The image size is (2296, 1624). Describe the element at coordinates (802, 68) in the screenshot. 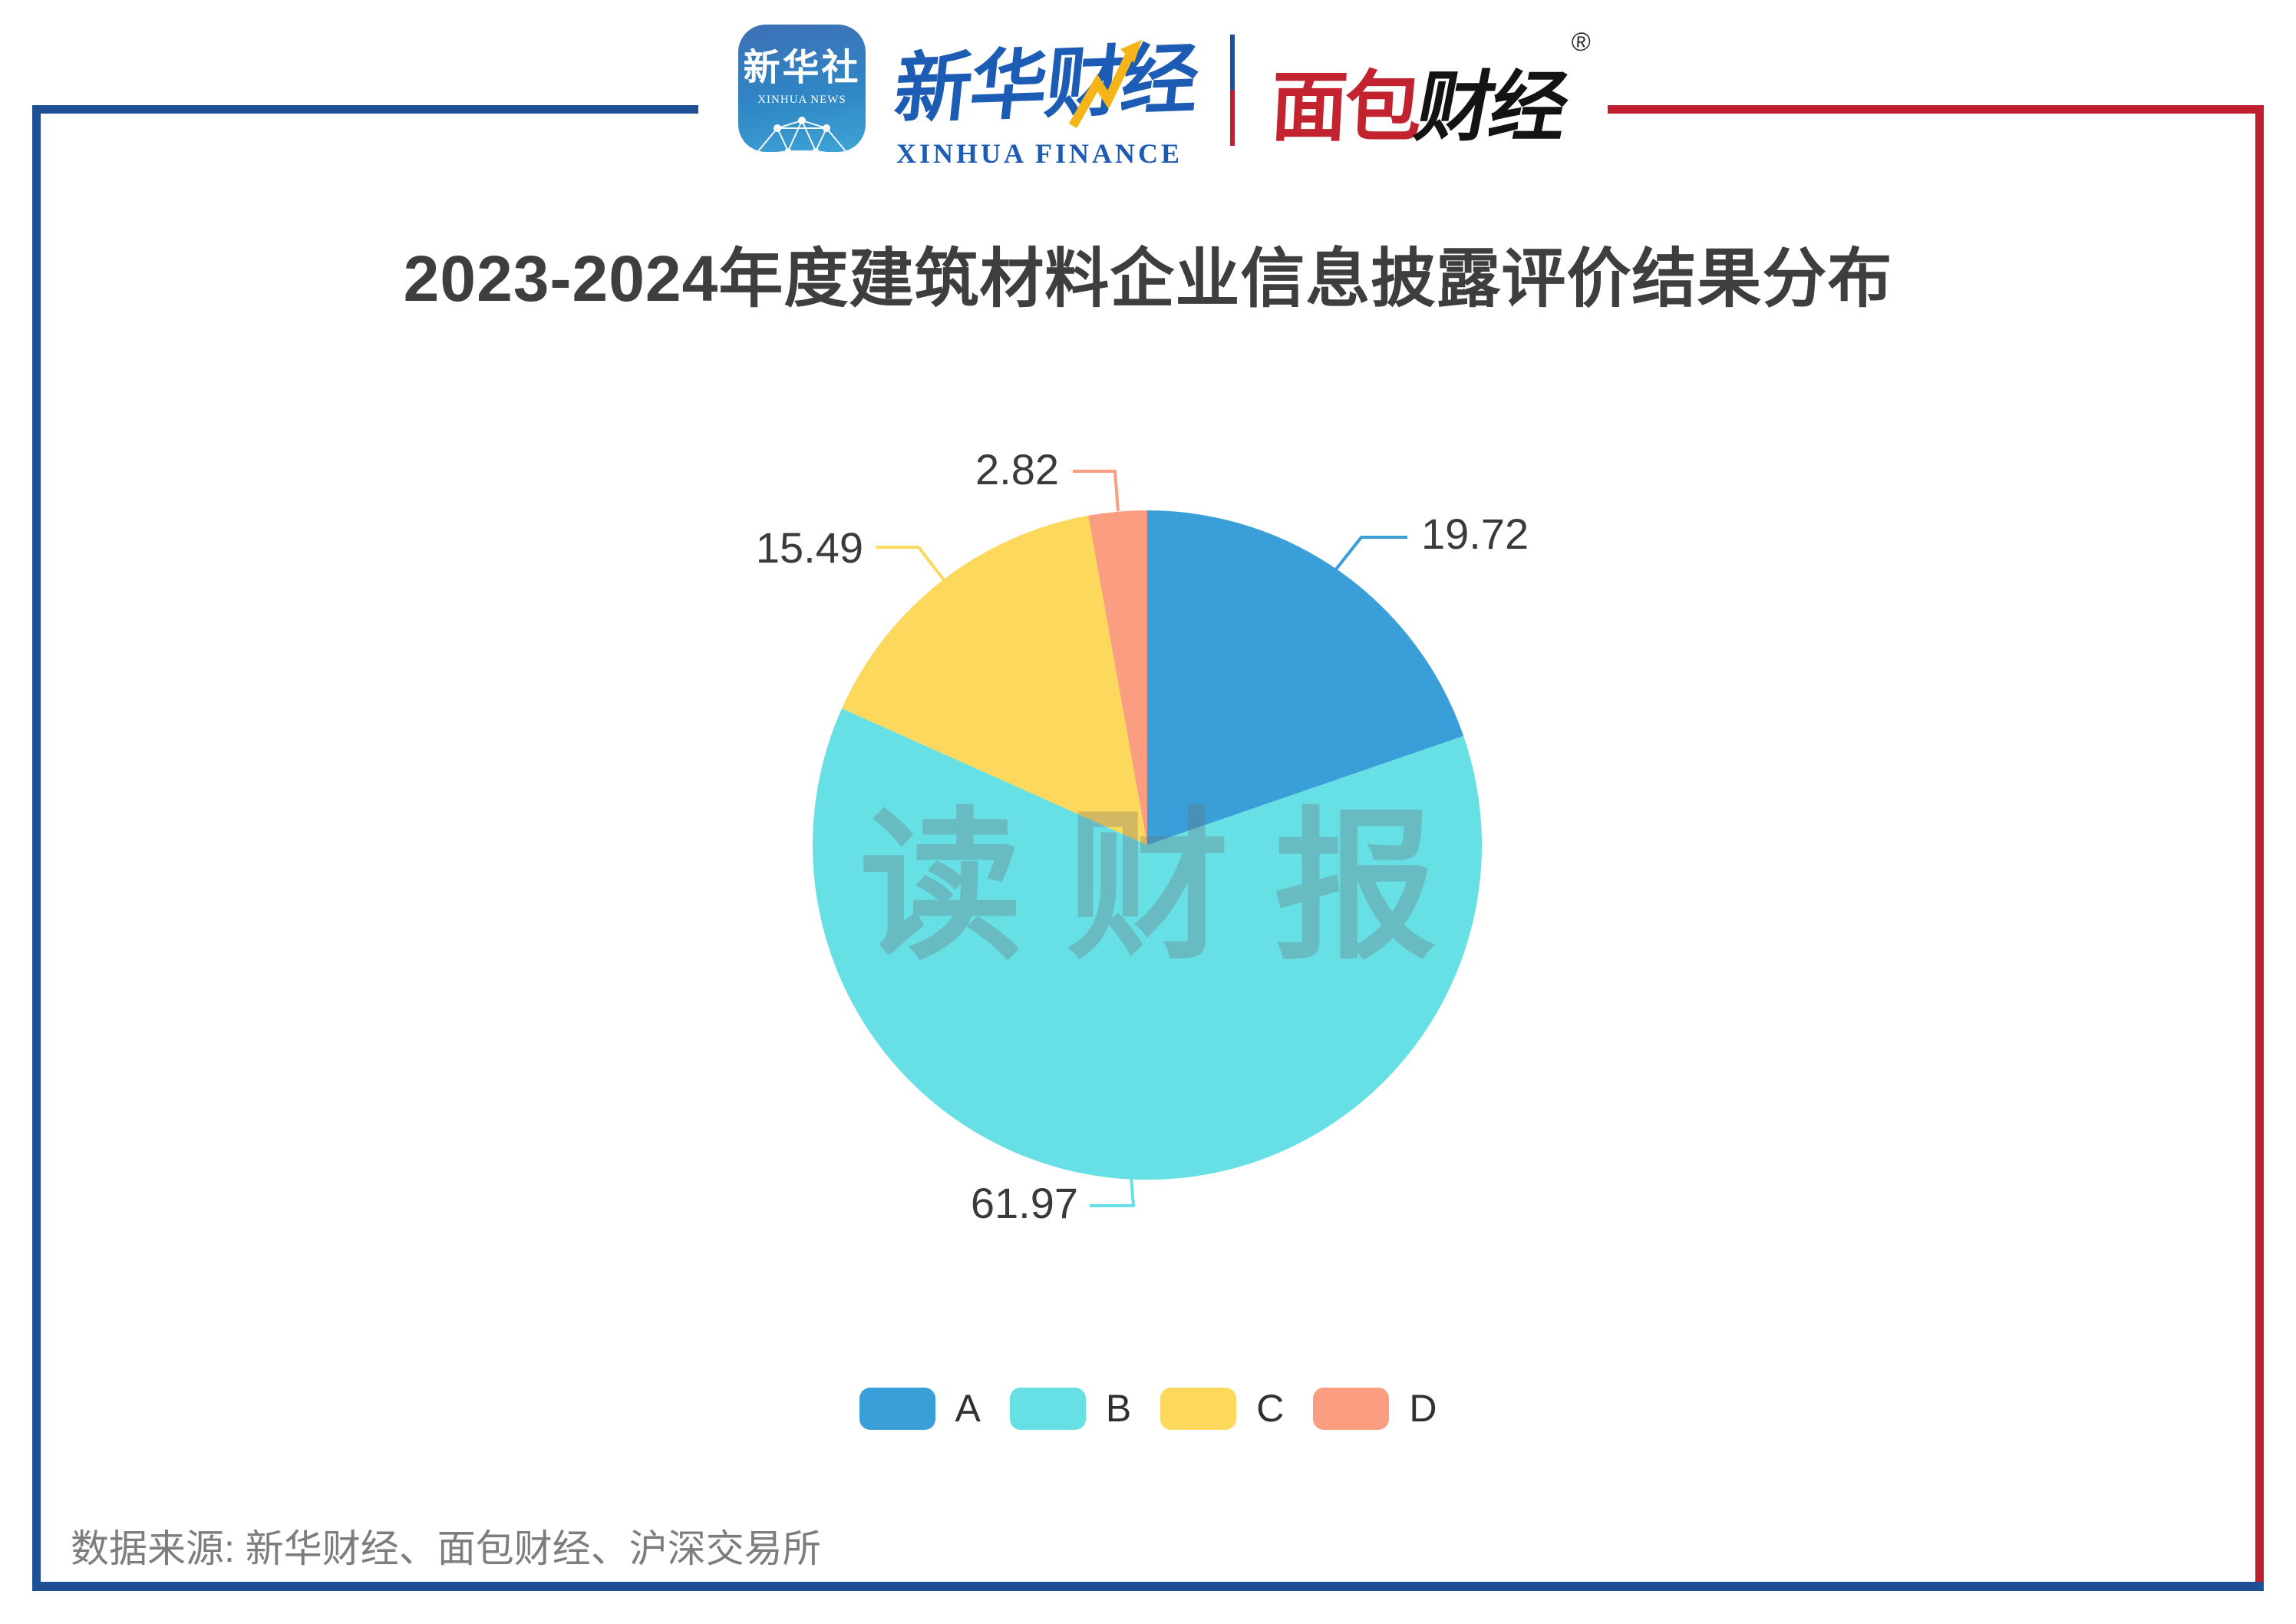

I see `xinhua-news-cn-label: 新华社` at that location.